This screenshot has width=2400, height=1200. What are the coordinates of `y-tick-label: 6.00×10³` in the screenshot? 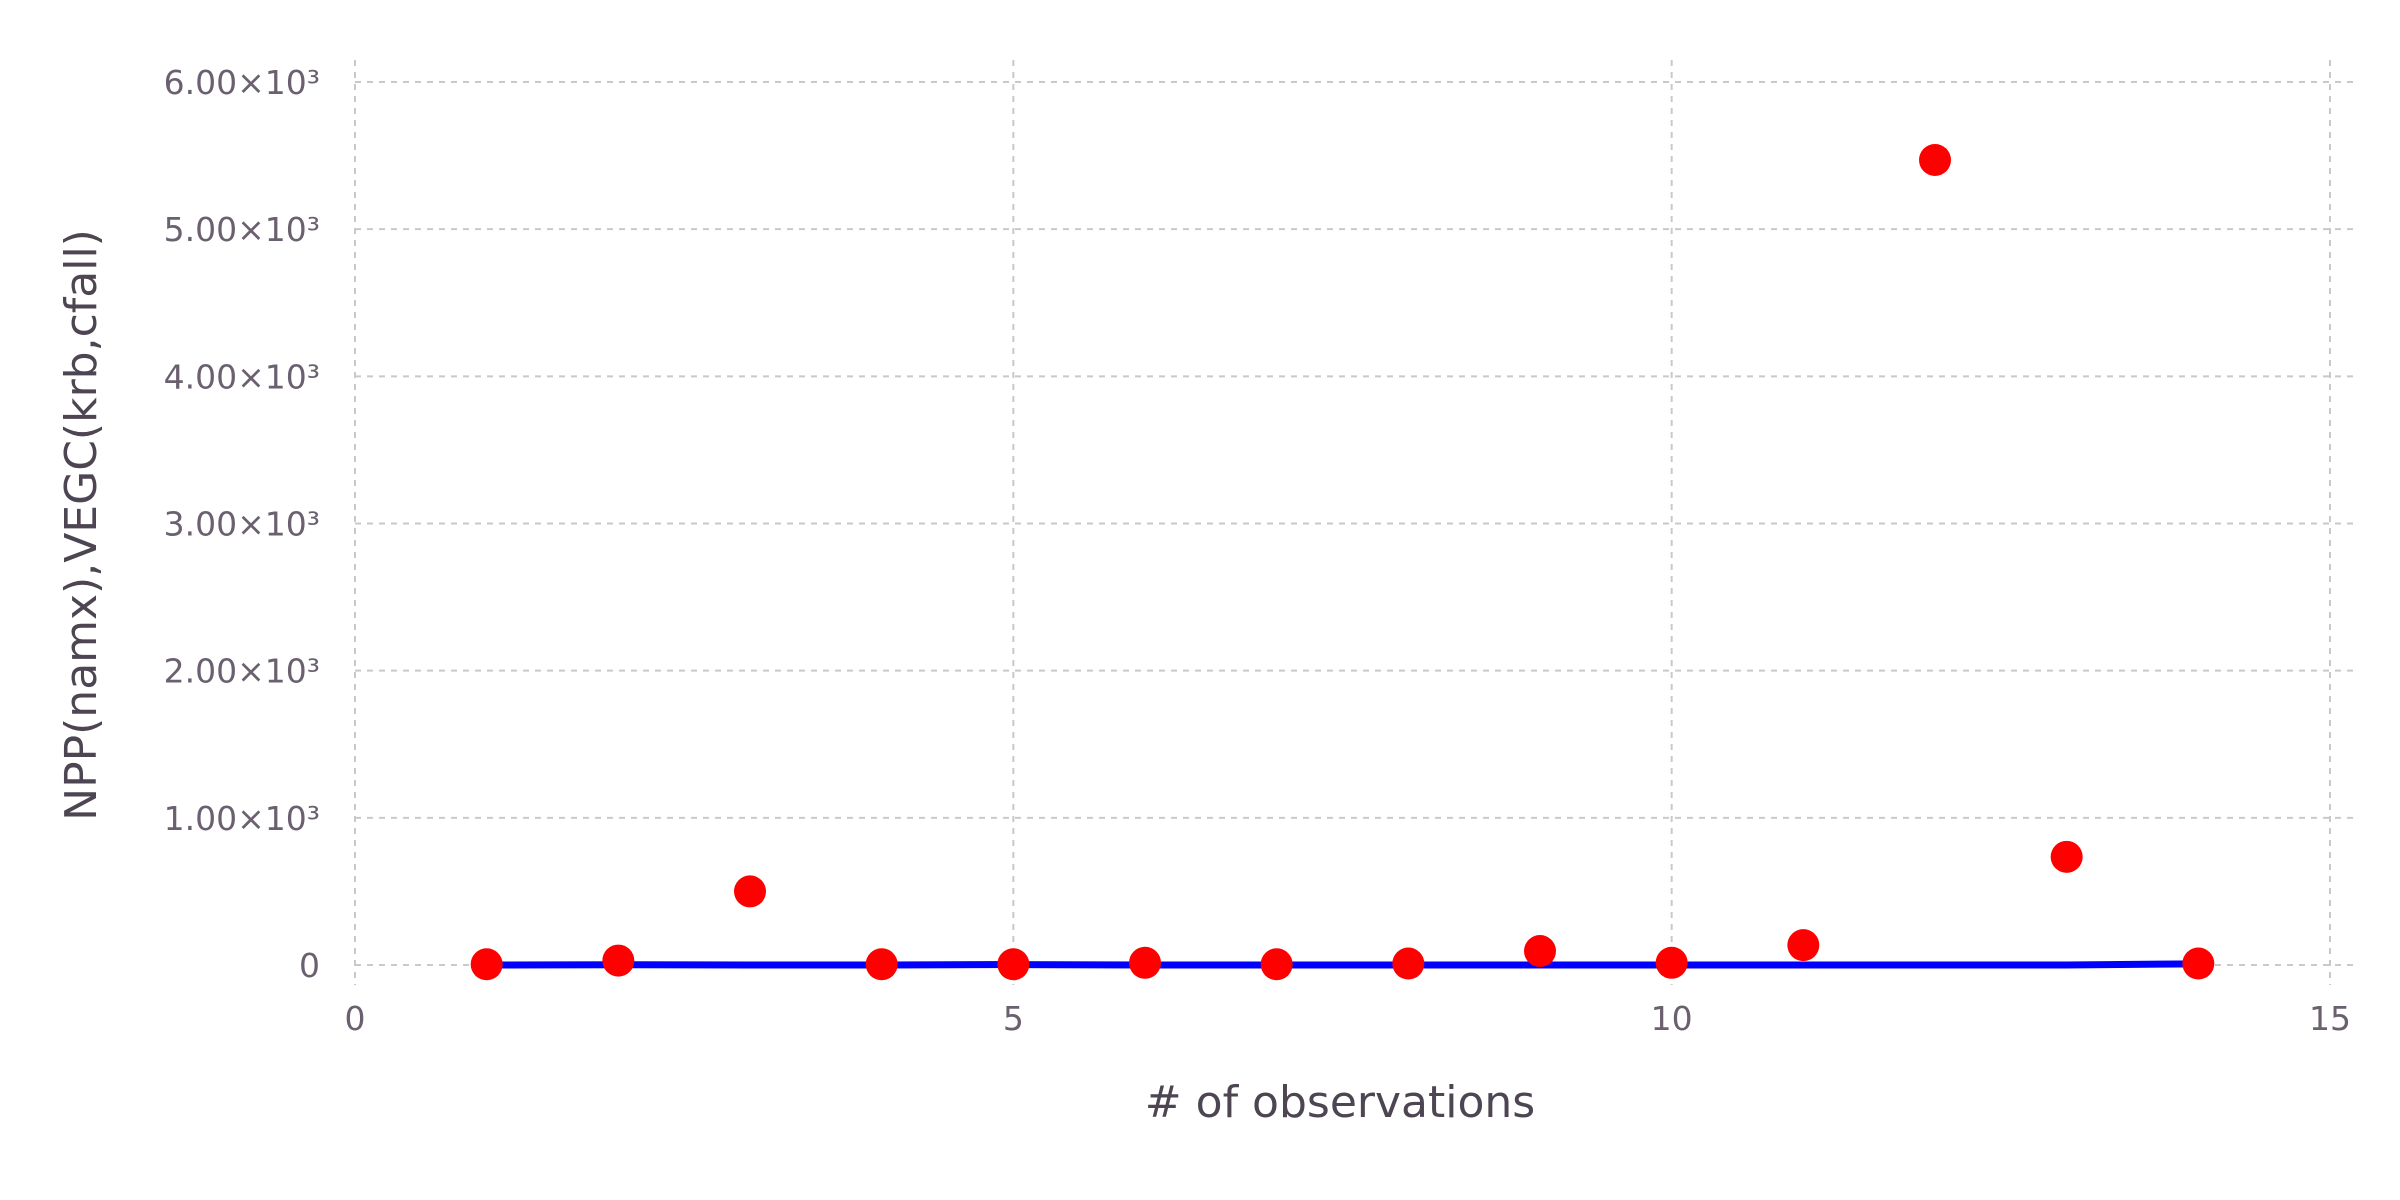 It's located at (242, 82).